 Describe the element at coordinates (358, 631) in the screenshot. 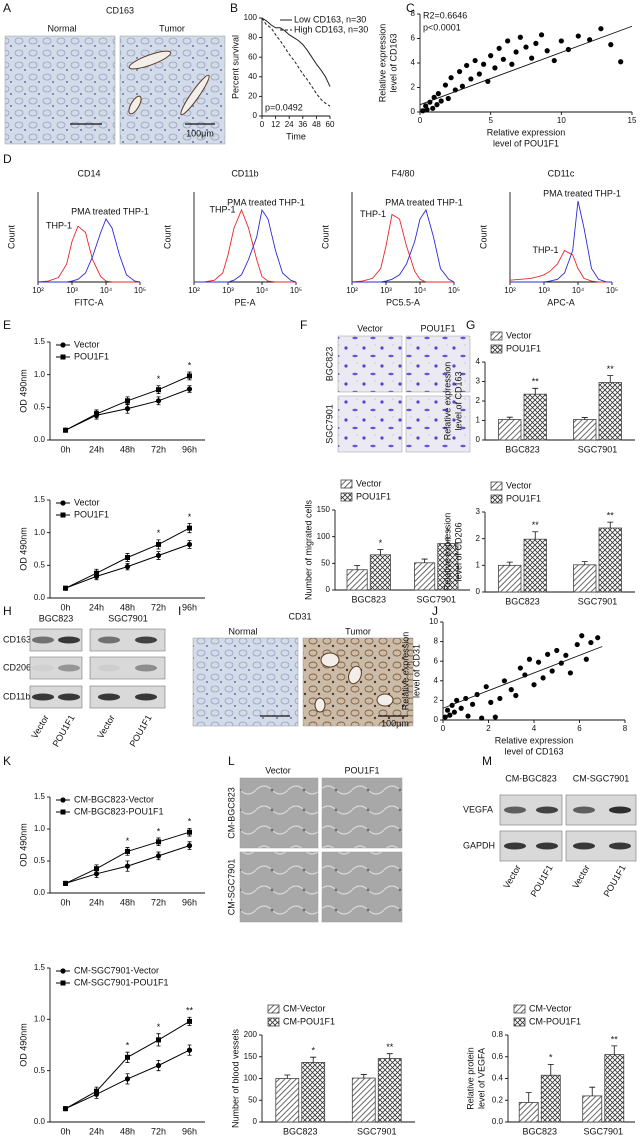

I see `column-label: Tumor` at that location.